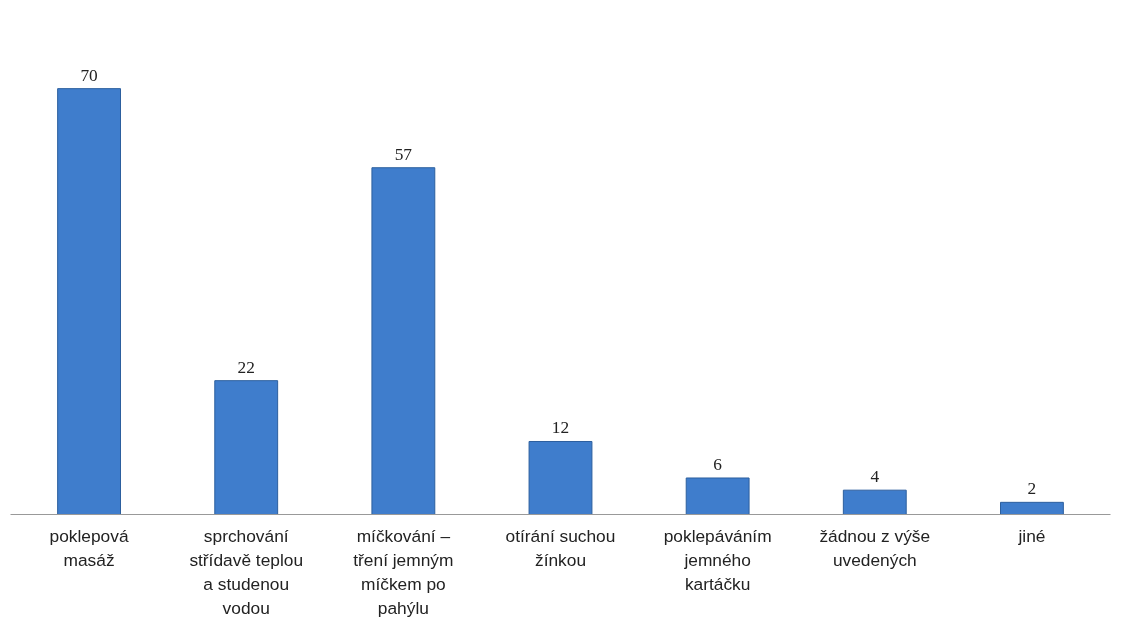 This screenshot has width=1128, height=628. Describe the element at coordinates (89, 547) in the screenshot. I see `x-tick-label: poklepová masáž` at that location.